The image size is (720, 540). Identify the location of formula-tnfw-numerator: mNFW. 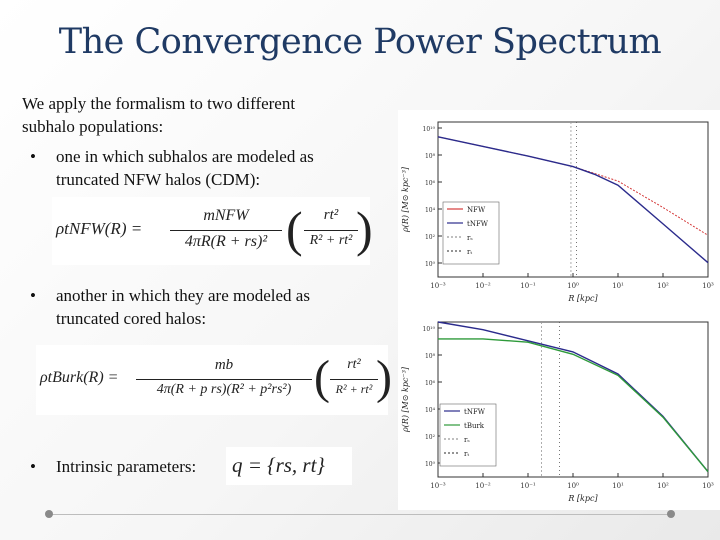
(226, 215).